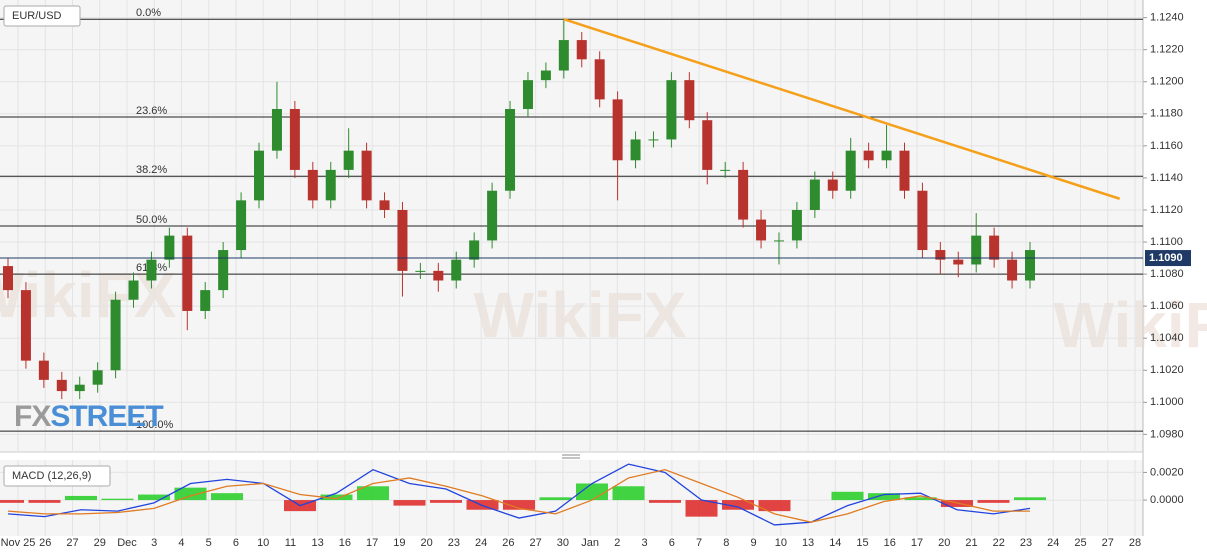  What do you see at coordinates (944, 543) in the screenshot?
I see `x-tick-label: 20` at bounding box center [944, 543].